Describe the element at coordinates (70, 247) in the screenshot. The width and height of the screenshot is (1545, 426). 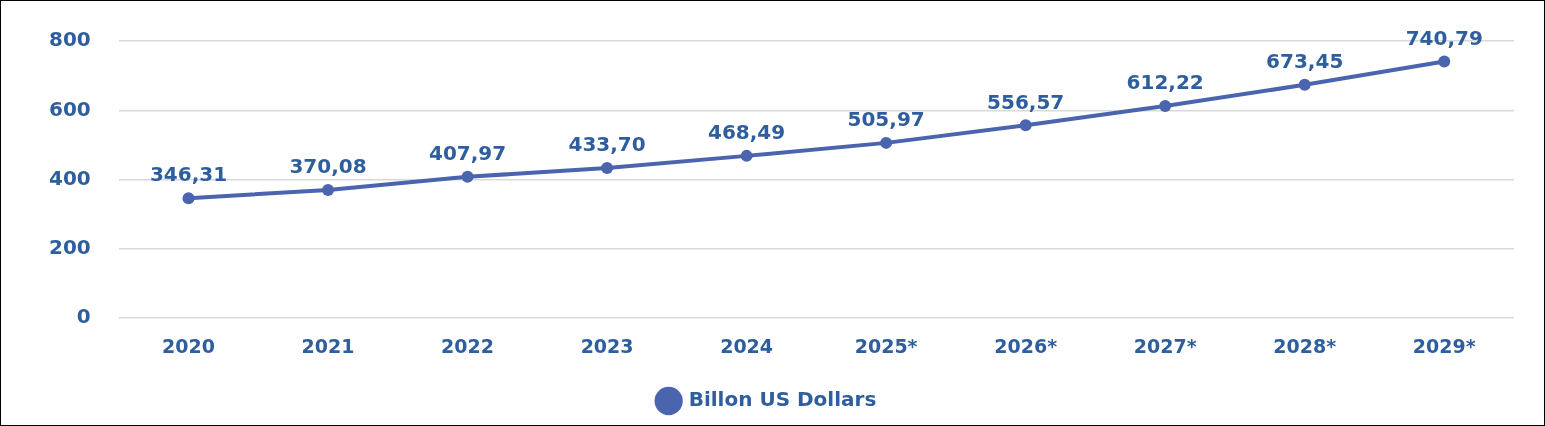
I see `y-tick-label: 200` at that location.